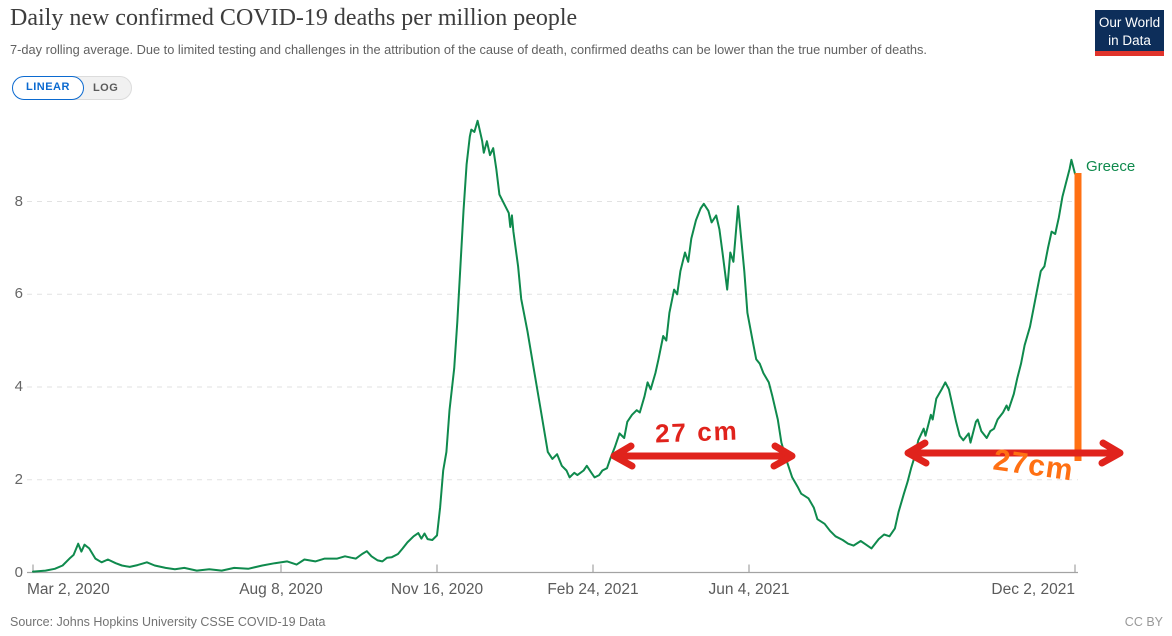  What do you see at coordinates (18, 479) in the screenshot?
I see `y-axis-tick-label-2: 2` at bounding box center [18, 479].